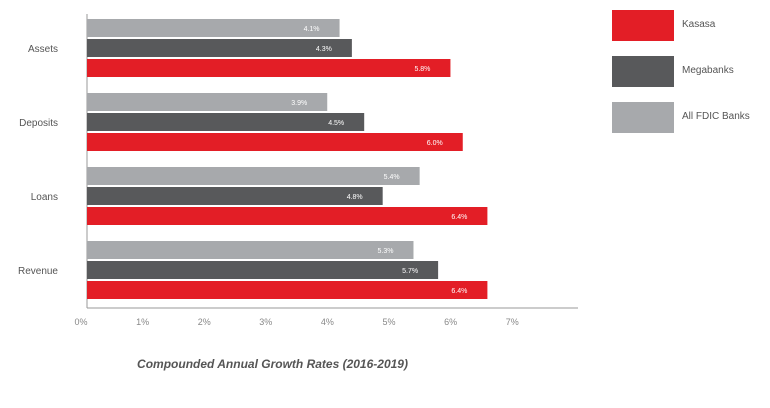  What do you see at coordinates (275, 142) in the screenshot?
I see `bar-kasasa-deposits` at bounding box center [275, 142].